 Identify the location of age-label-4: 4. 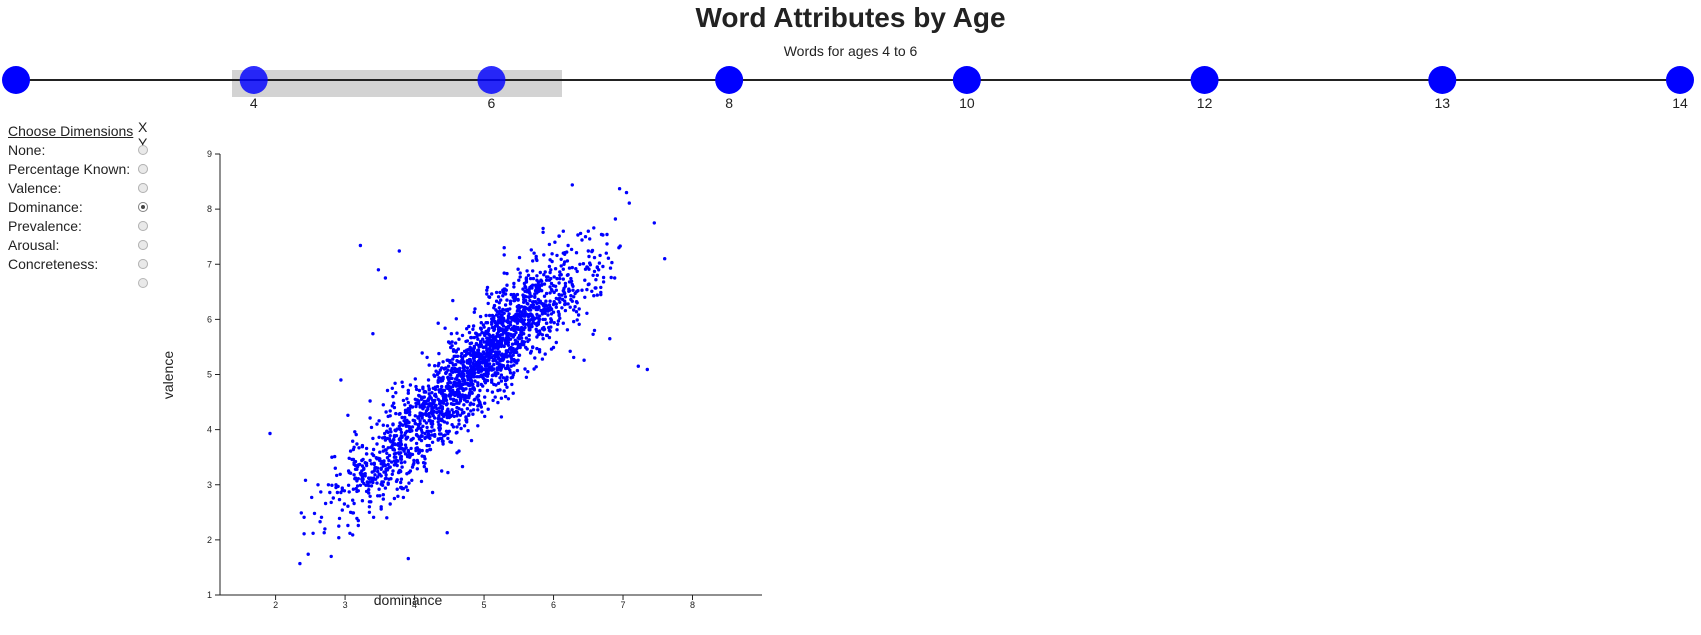
(254, 103).